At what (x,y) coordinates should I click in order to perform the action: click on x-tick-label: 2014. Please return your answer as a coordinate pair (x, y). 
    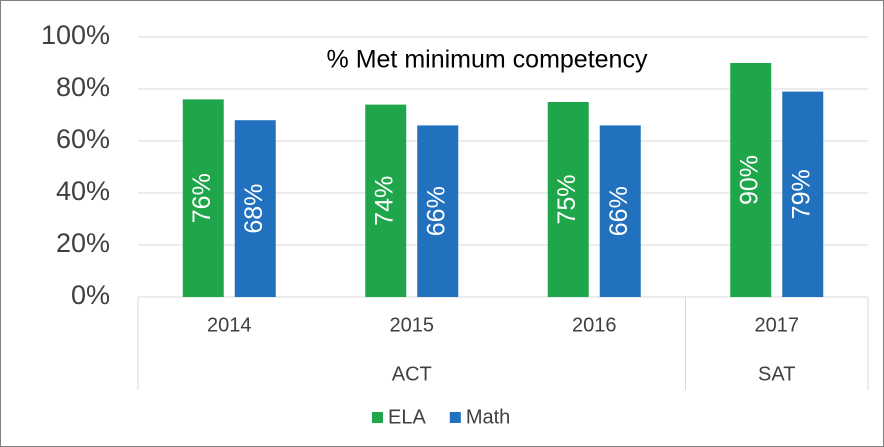
    Looking at the image, I should click on (229, 325).